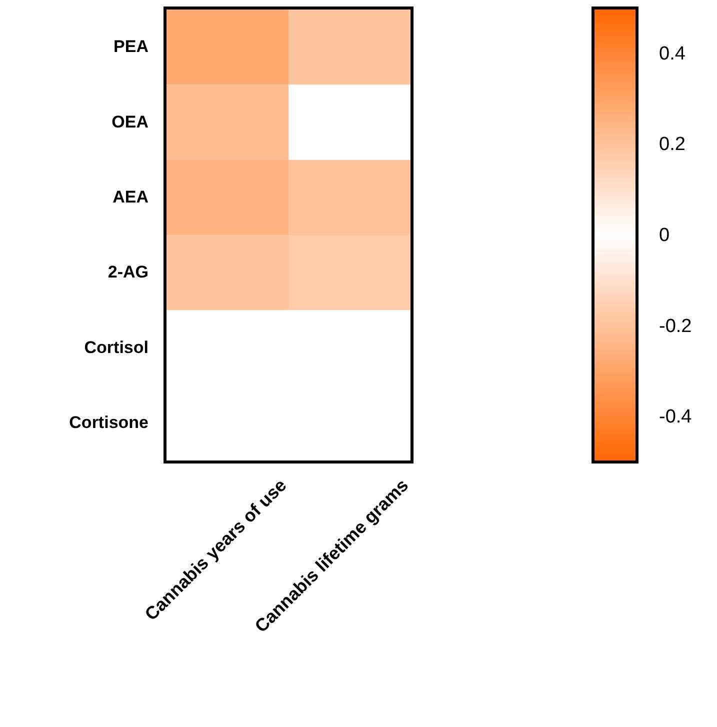  Describe the element at coordinates (128, 272) in the screenshot. I see `y-tick-label: 2-AG` at that location.